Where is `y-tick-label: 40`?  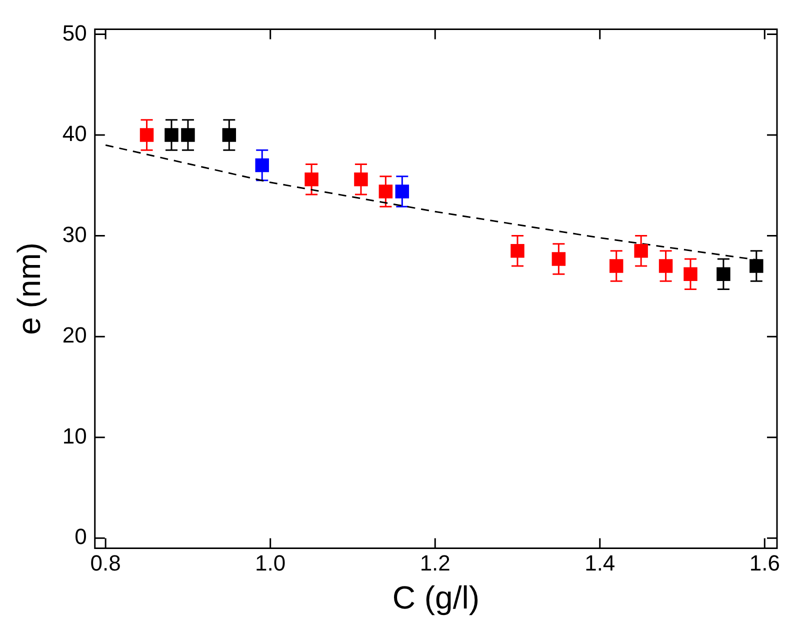 y-tick-label: 40 is located at coordinates (74, 133).